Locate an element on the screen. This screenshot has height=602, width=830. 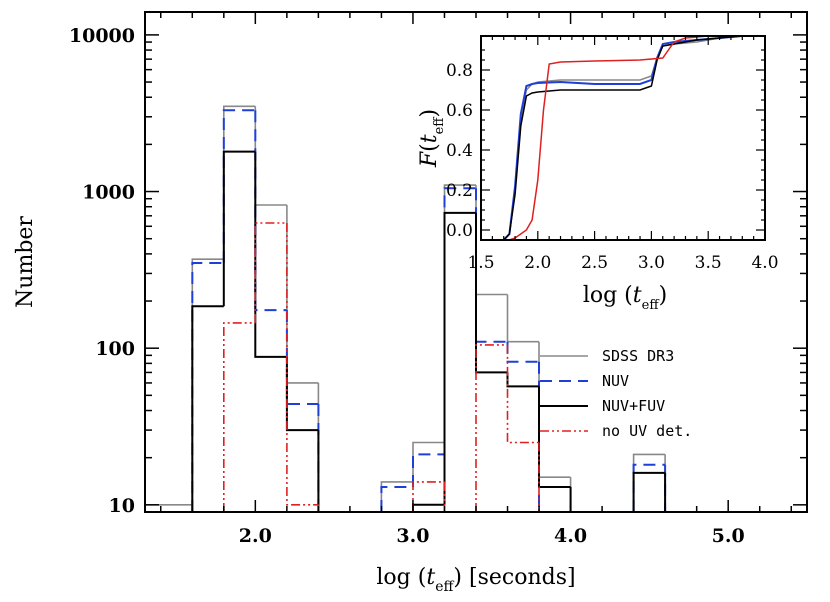
main-y-tick-labels: 10 100 1000 10000 is located at coordinates (102, 271).